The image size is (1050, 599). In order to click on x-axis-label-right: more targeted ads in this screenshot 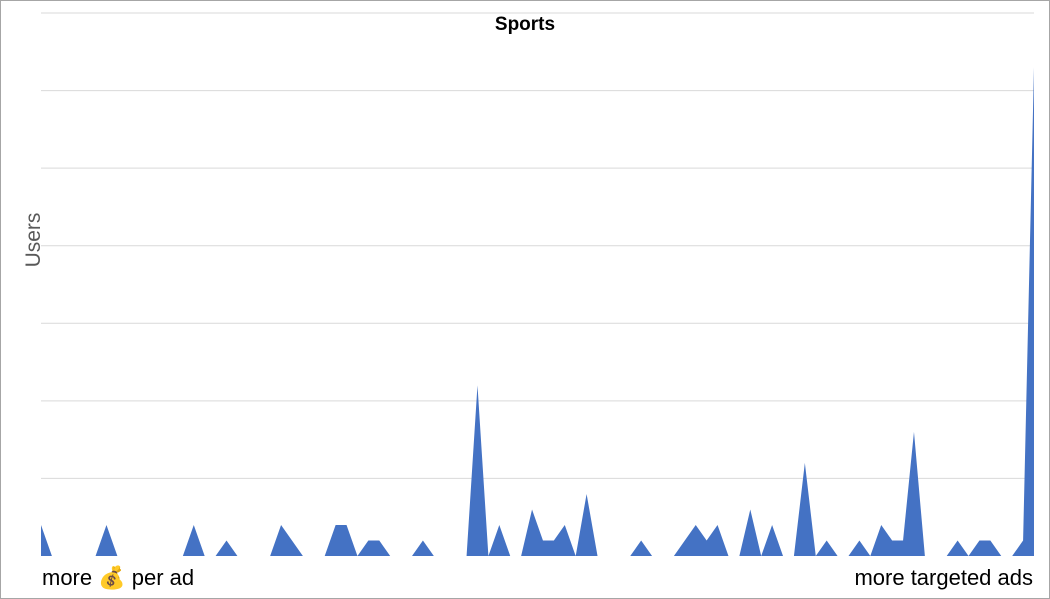, I will do `click(943, 577)`.